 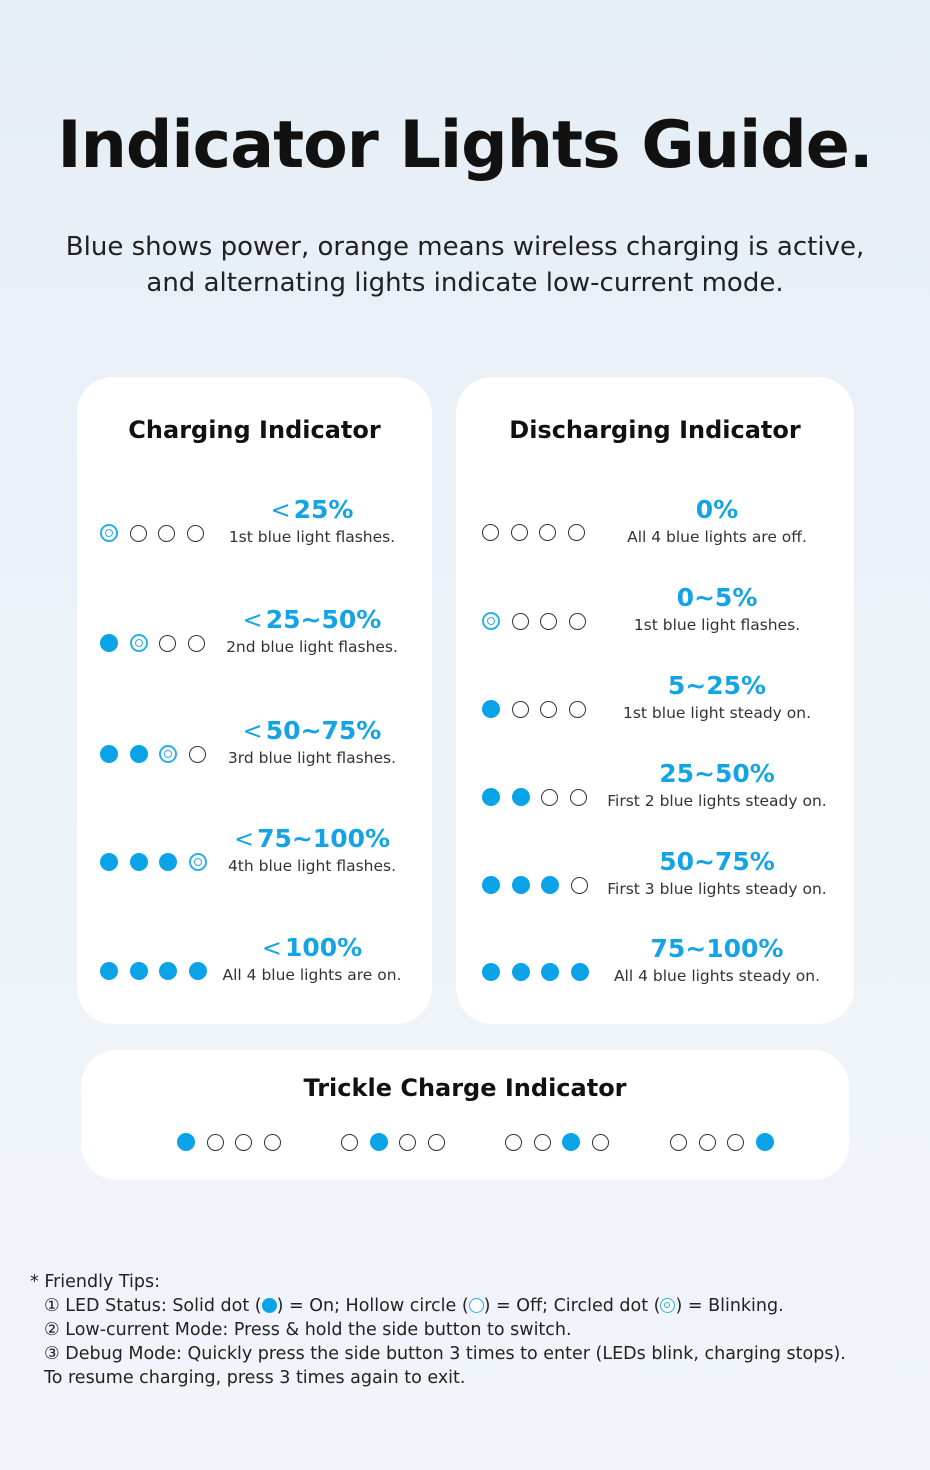 I want to click on level-percentage: 5~25%, so click(x=717, y=686).